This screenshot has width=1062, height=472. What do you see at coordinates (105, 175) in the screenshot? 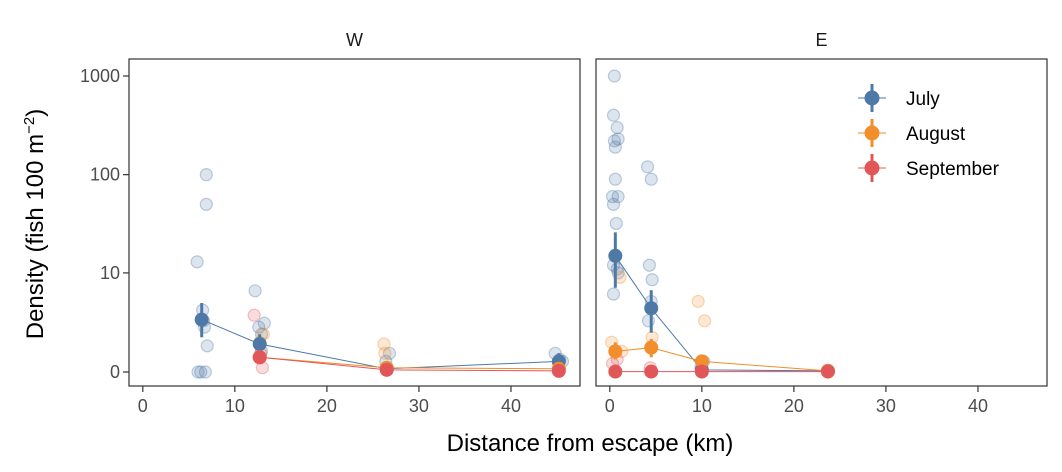
I see `y-tick-label-100: 100` at bounding box center [105, 175].